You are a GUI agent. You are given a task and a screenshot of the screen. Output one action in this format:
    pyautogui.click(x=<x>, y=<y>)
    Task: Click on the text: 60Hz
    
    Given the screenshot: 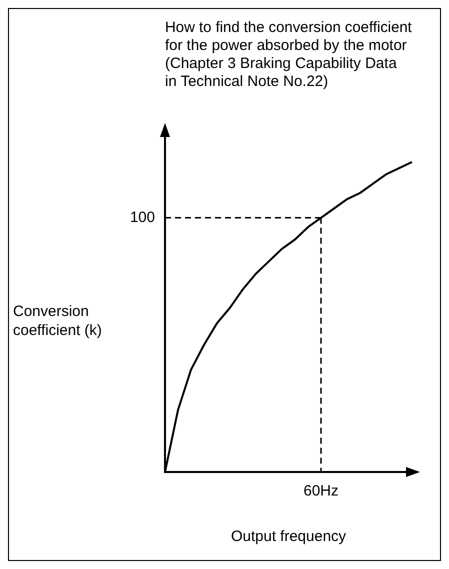 What is the action you would take?
    pyautogui.click(x=321, y=491)
    